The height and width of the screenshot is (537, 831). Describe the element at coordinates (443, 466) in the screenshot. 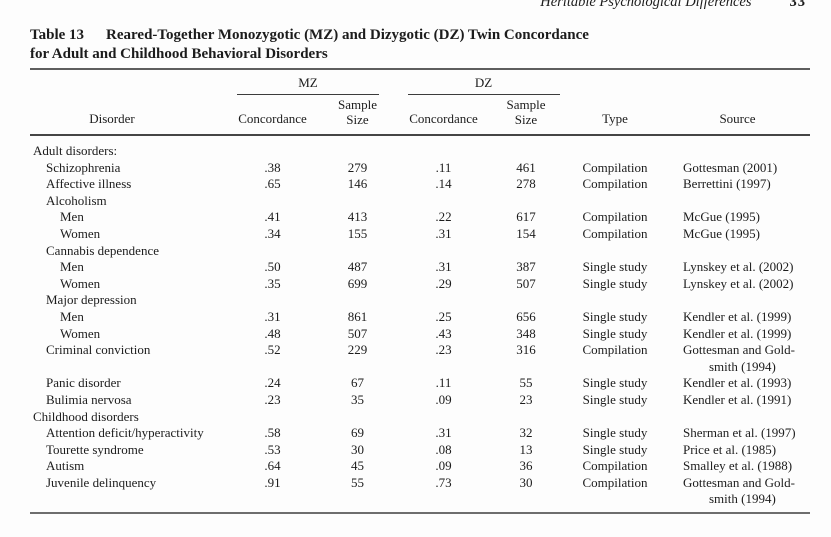

I see `dz-concordance-cell: .09` at that location.